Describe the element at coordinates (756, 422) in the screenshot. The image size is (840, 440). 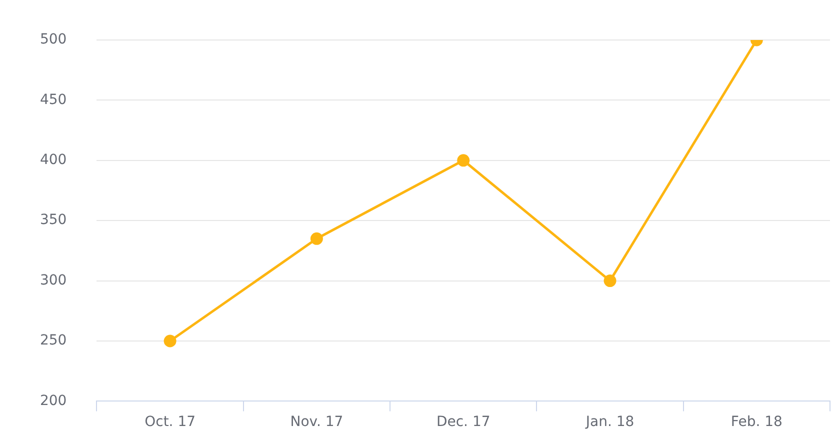
I see `x-tick-label: Feb. 18` at that location.